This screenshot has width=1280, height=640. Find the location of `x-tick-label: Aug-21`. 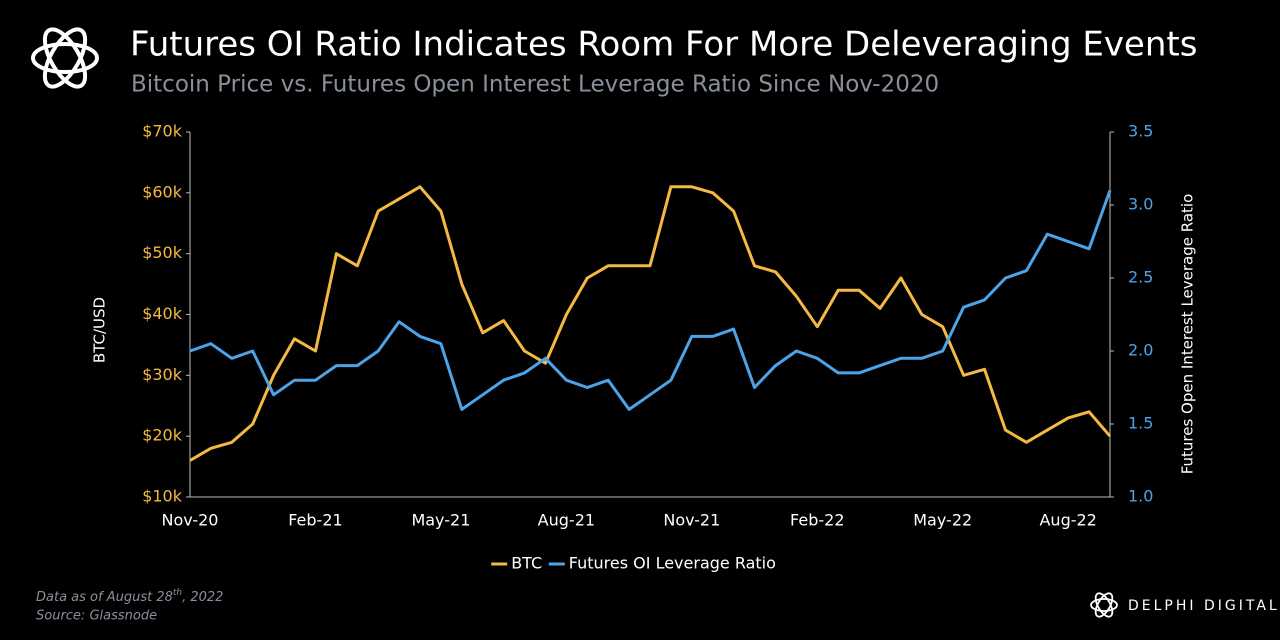

x-tick-label: Aug-21 is located at coordinates (566, 520).